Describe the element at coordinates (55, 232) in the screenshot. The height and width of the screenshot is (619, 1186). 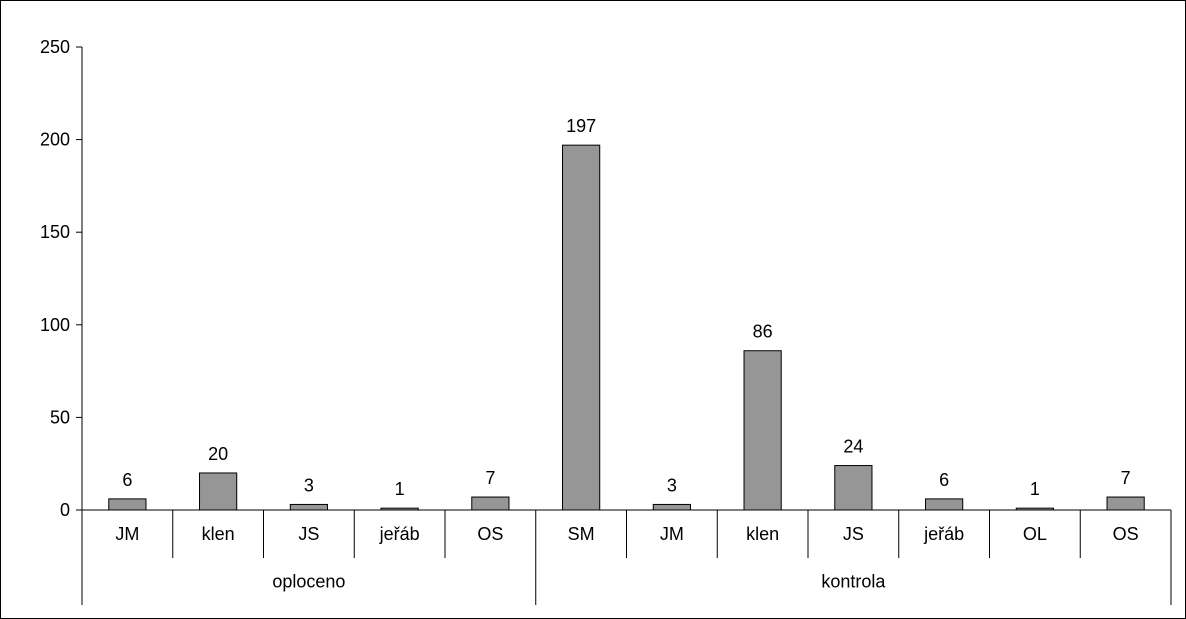
I see `y-tick-label: 150` at that location.